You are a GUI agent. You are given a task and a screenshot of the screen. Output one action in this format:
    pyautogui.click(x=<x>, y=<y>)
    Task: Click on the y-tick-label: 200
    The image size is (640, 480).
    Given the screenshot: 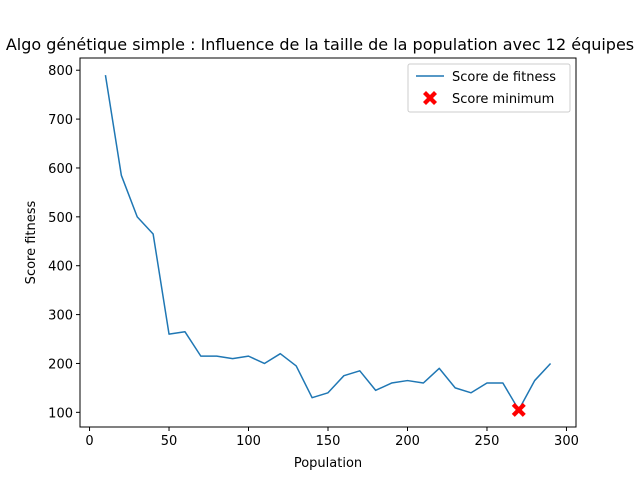 What is the action you would take?
    pyautogui.click(x=60, y=364)
    